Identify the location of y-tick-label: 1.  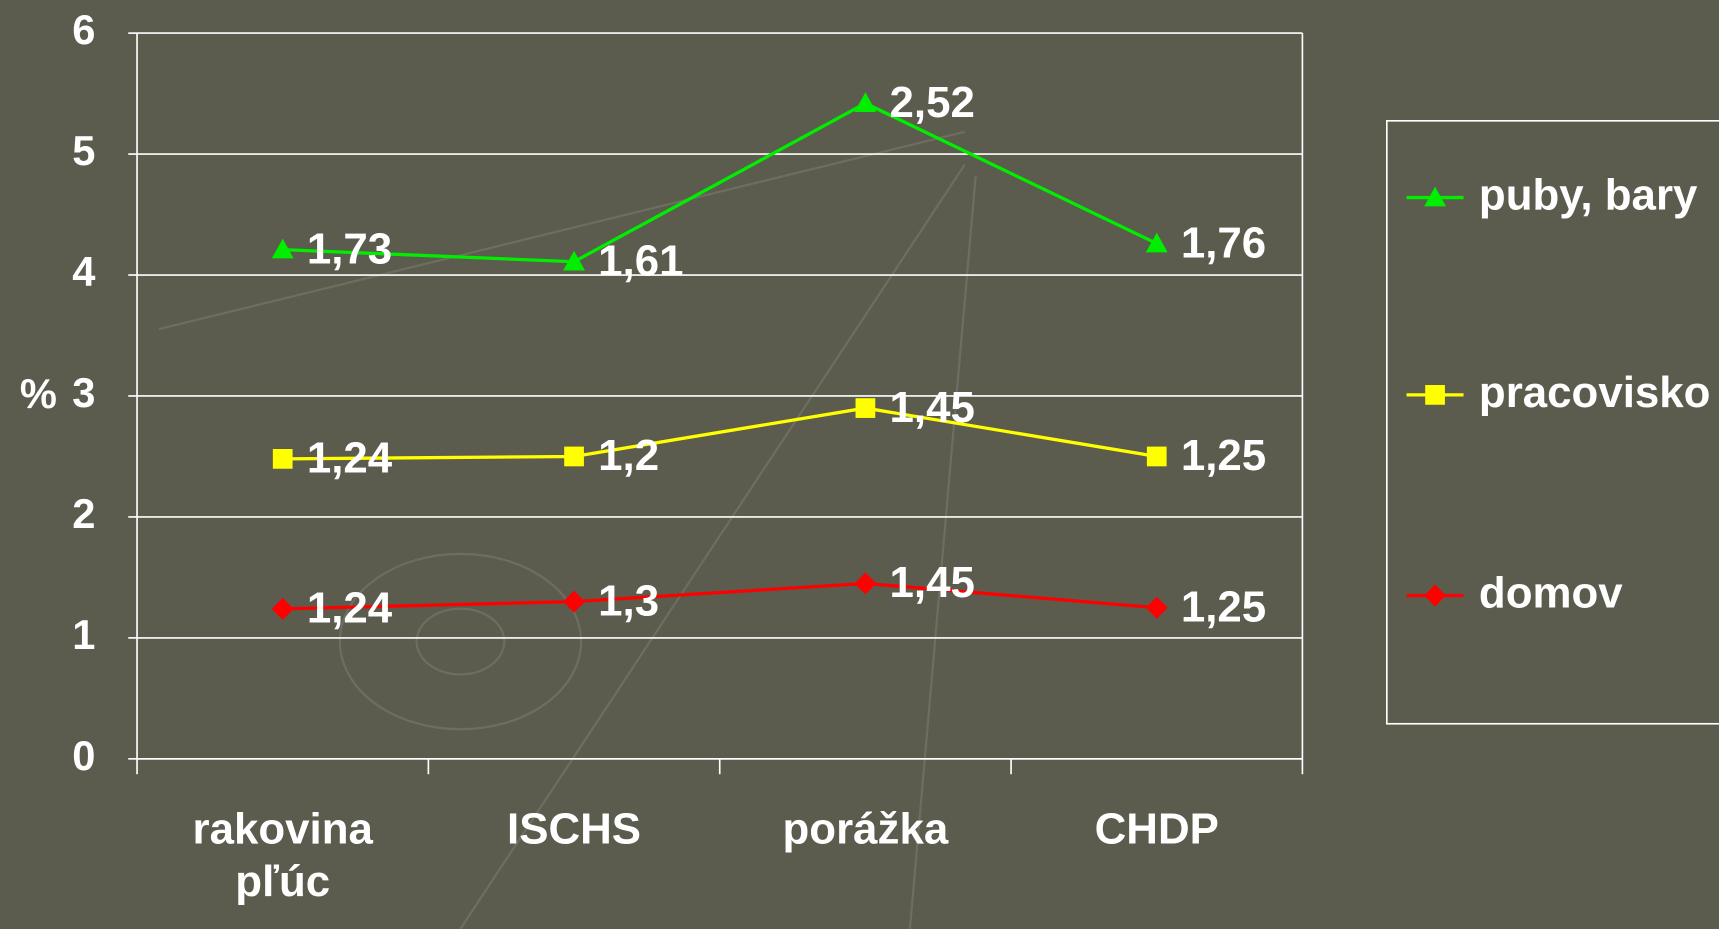
(83, 634).